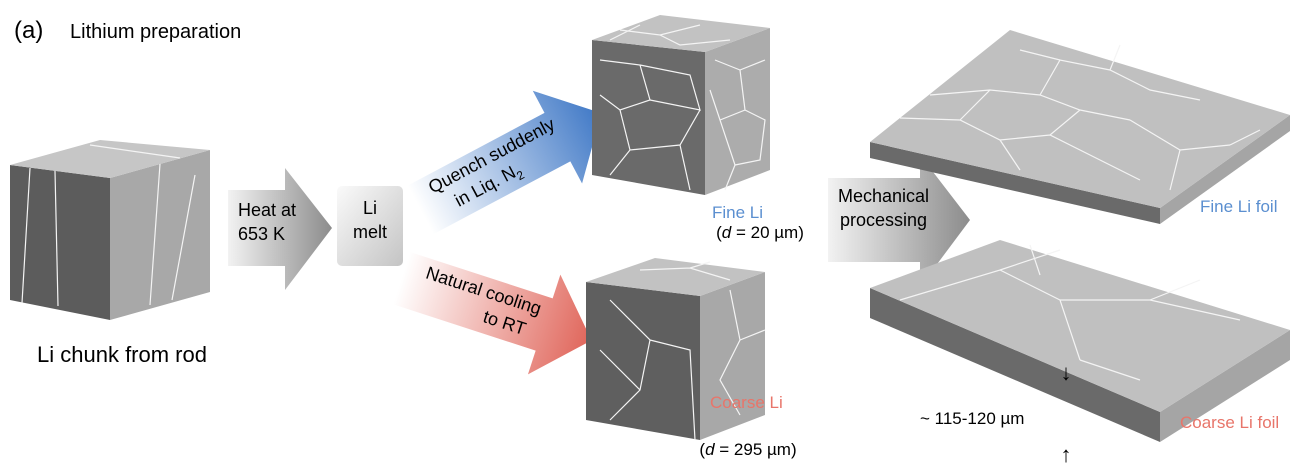 This screenshot has height=463, width=1300. Describe the element at coordinates (972, 418) in the screenshot. I see `thickness-label: ~ 115-120 µm` at that location.